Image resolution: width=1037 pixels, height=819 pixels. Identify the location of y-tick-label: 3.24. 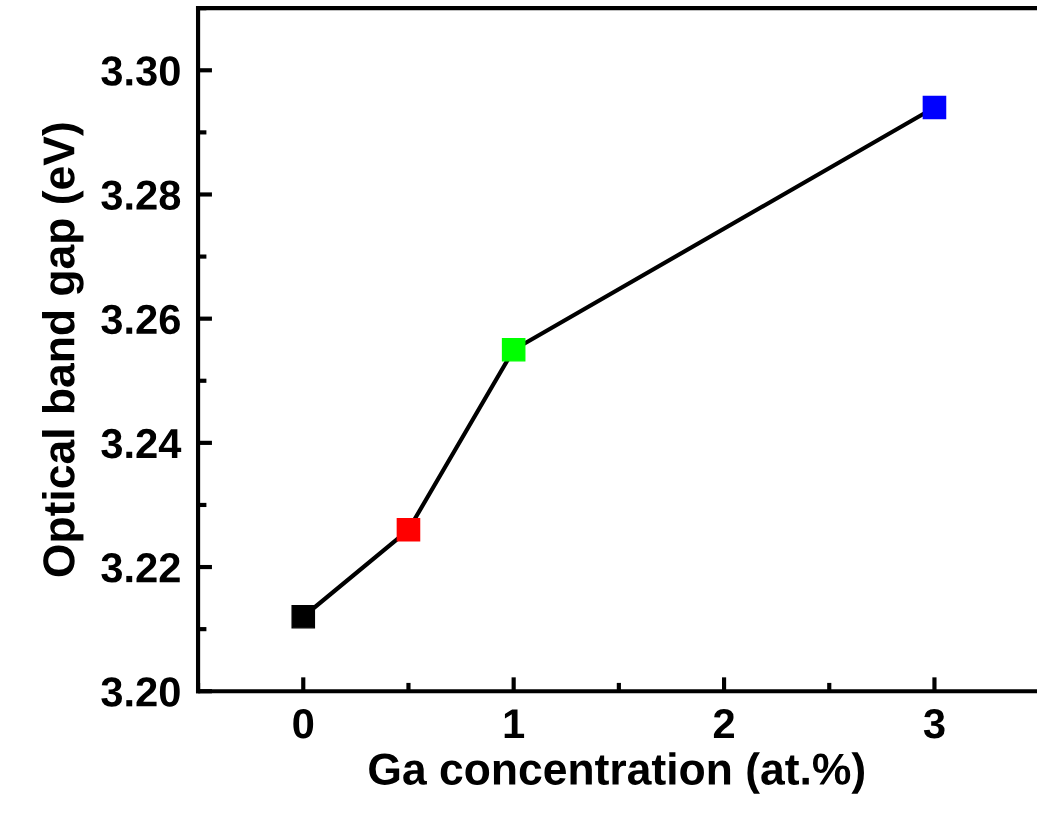
(141, 443).